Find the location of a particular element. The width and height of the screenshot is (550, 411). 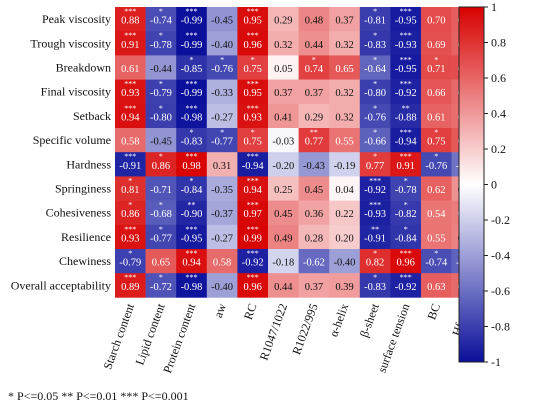

cell-value-label: -0.33 is located at coordinates (222, 93).